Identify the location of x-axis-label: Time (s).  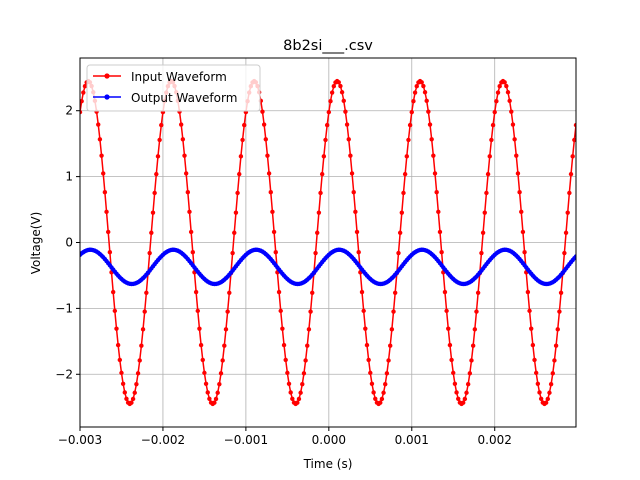
(328, 464).